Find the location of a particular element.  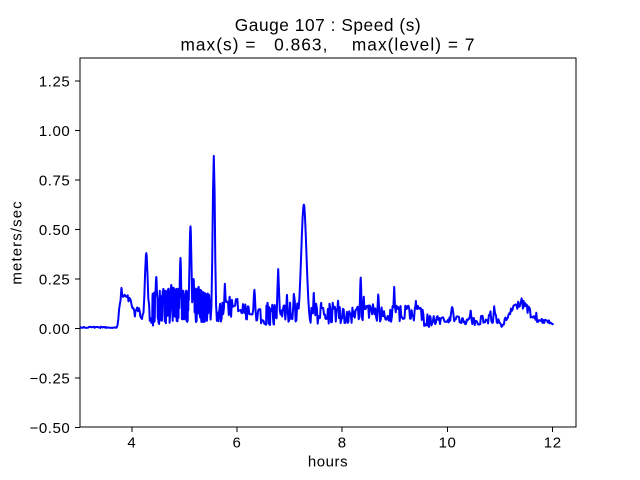

svg-text: 6 is located at coordinates (237, 443).